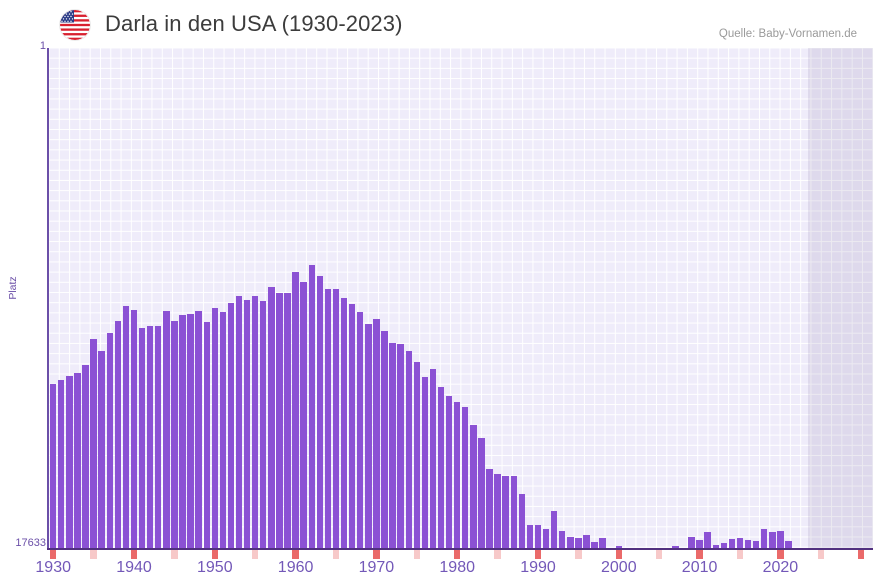 This screenshot has height=587, width=873. I want to click on y-axis-bottom-label: 17633, so click(30, 543).